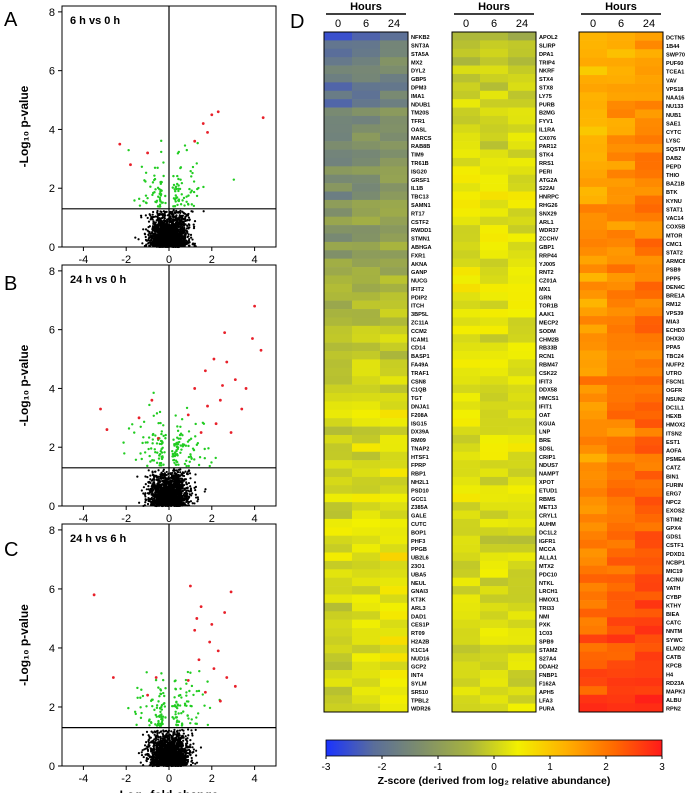  What do you see at coordinates (52, 189) in the screenshot?
I see `y-tick-label: 2` at bounding box center [52, 189].